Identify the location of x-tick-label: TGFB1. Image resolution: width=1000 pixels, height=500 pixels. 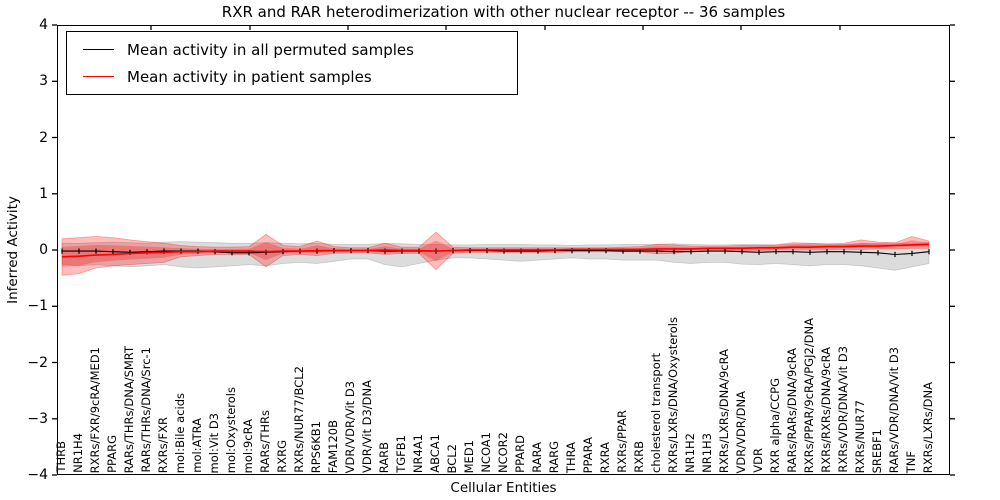
(401, 454).